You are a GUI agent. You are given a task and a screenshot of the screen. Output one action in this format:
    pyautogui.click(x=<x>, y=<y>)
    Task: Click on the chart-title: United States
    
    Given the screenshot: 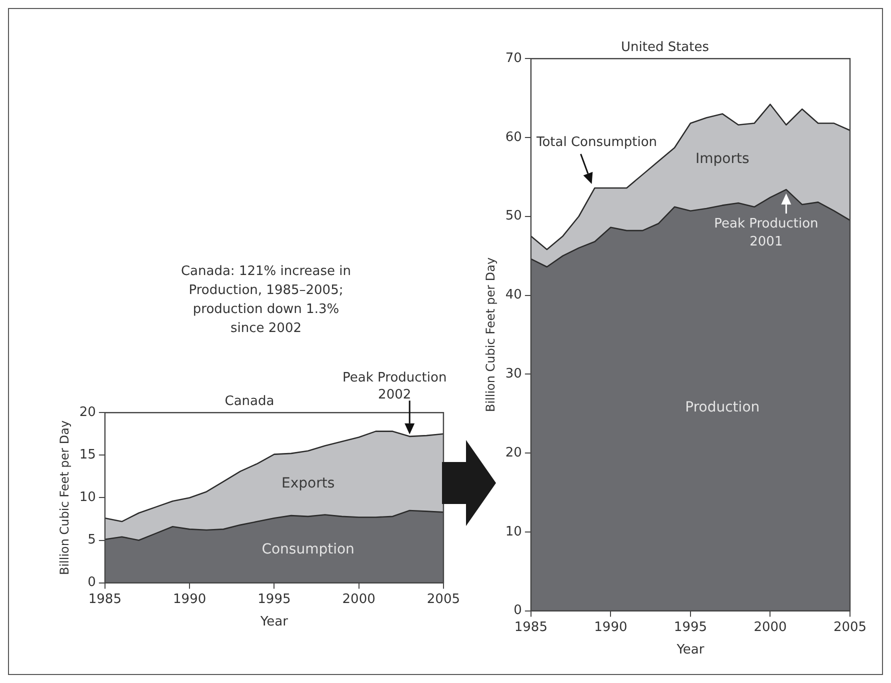 What is the action you would take?
    pyautogui.click(x=665, y=48)
    